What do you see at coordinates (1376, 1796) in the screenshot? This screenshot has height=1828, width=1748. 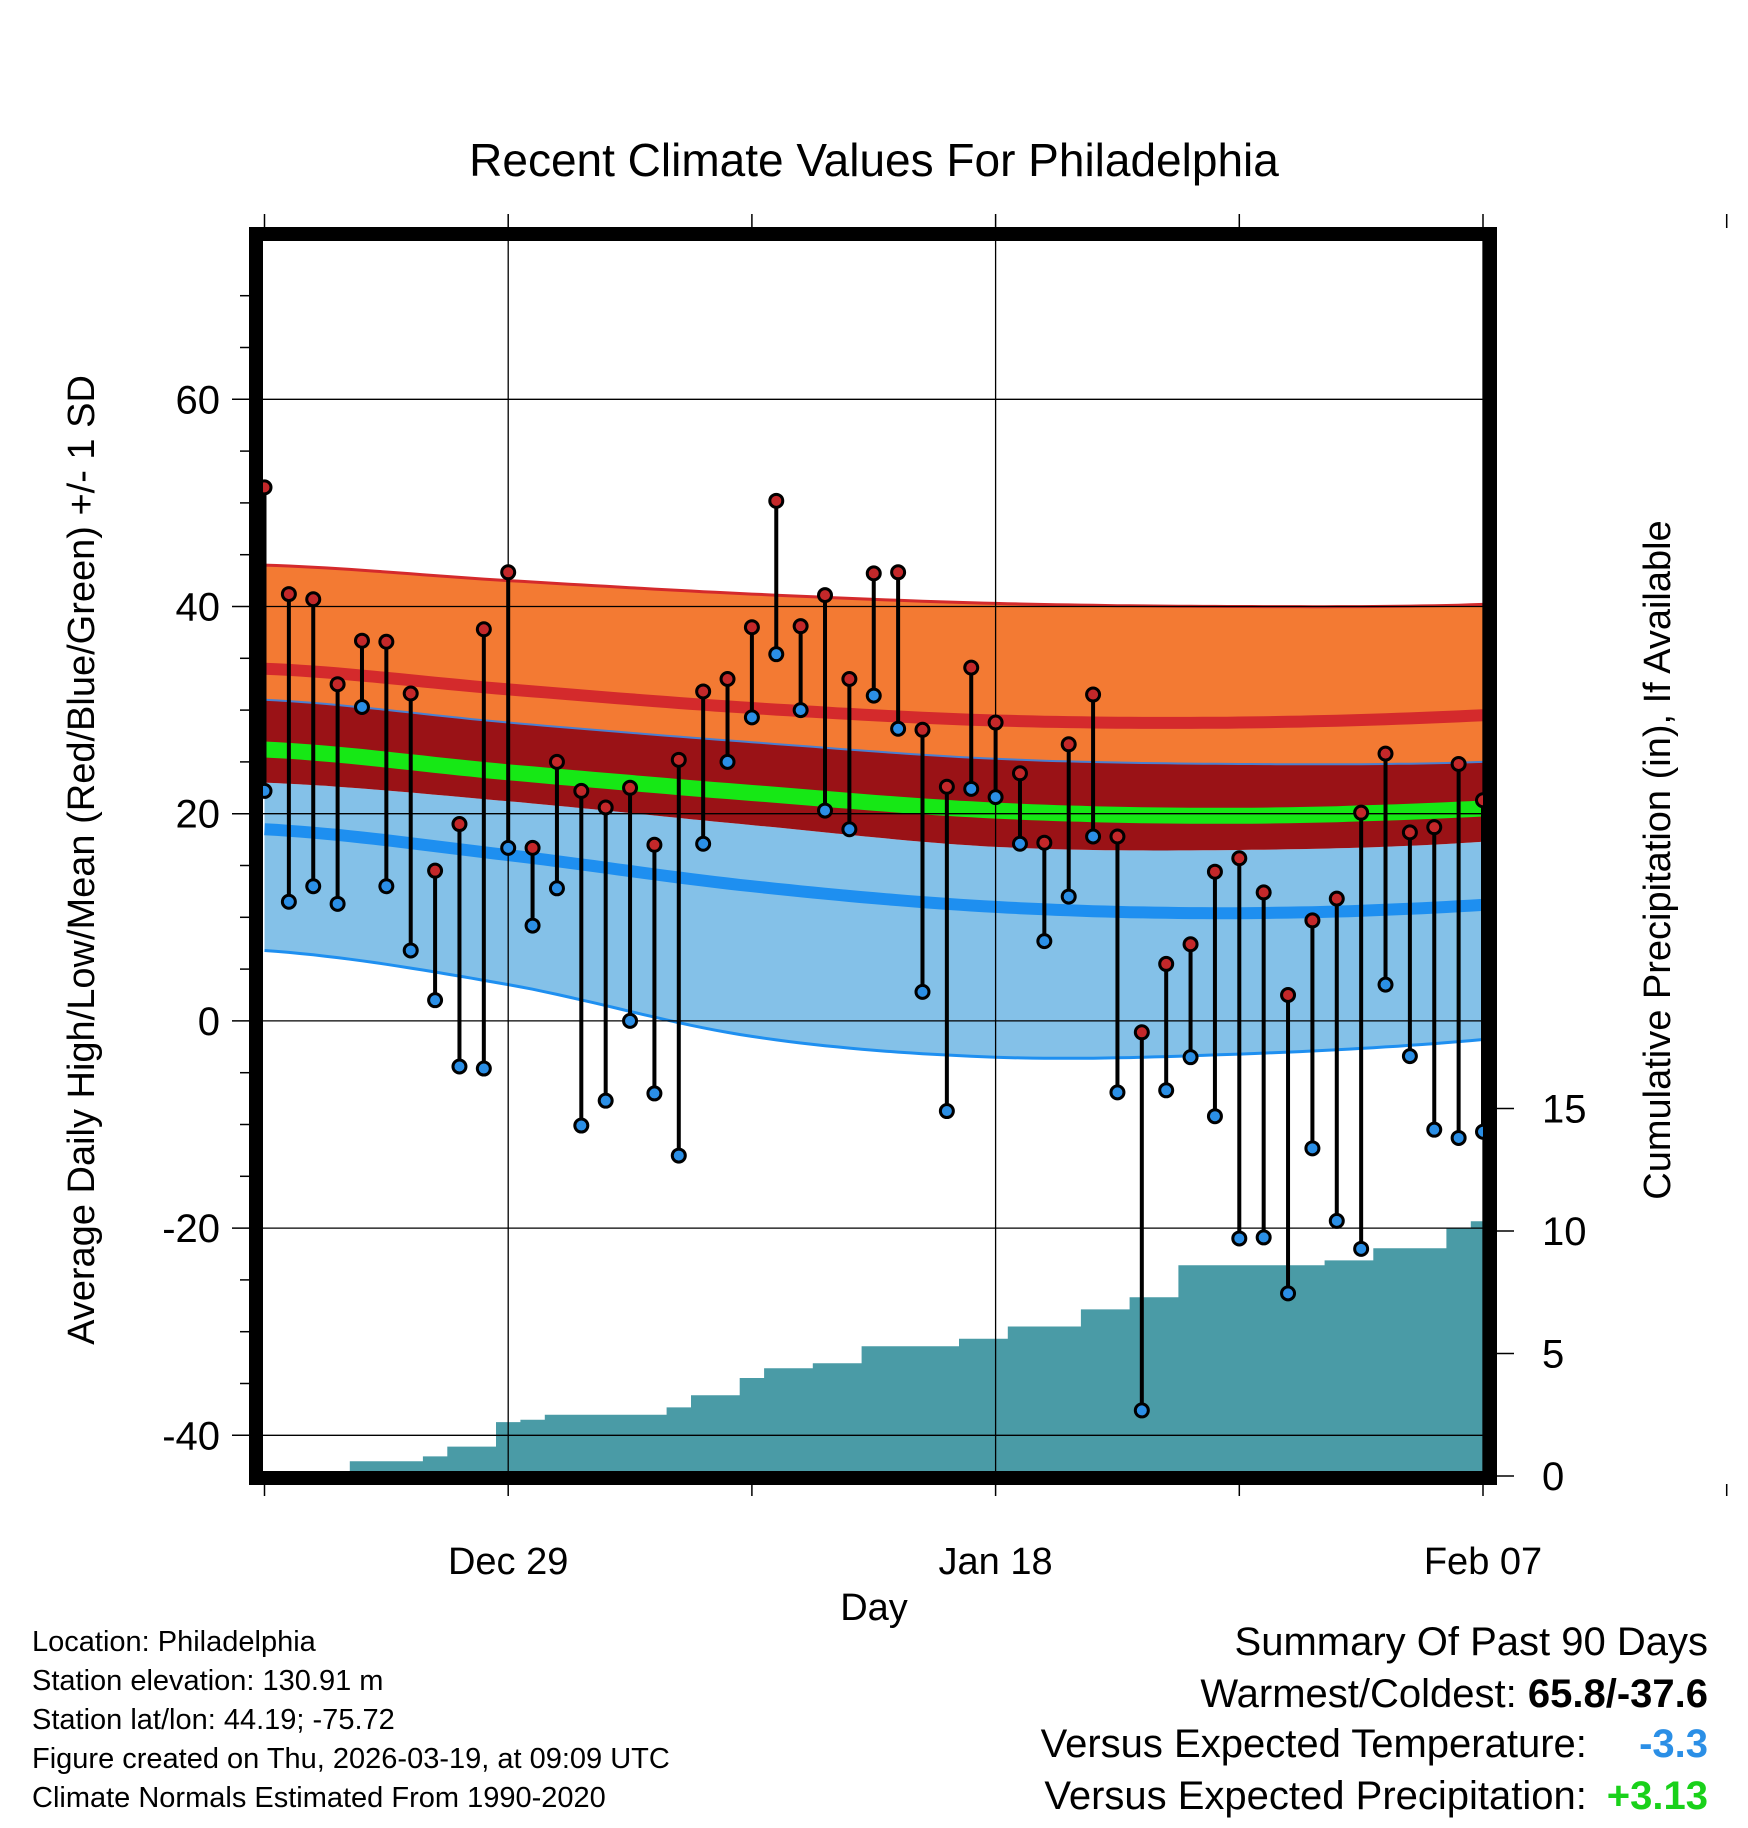 I see `summary-precipitation: Versus Expected Precipitation: +3.13` at bounding box center [1376, 1796].